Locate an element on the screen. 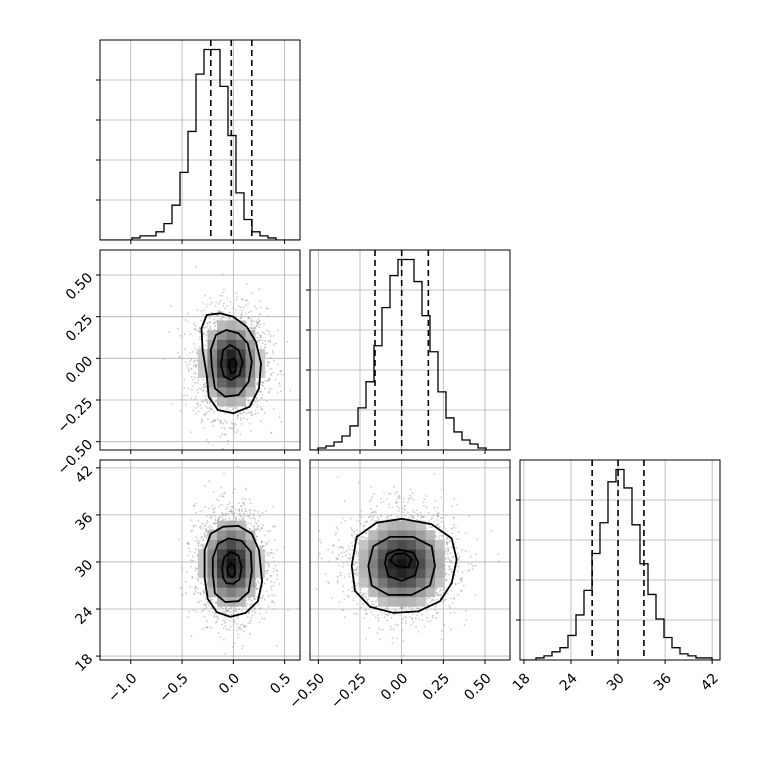 The image size is (760, 760). panel-content is located at coordinates (410, 350).